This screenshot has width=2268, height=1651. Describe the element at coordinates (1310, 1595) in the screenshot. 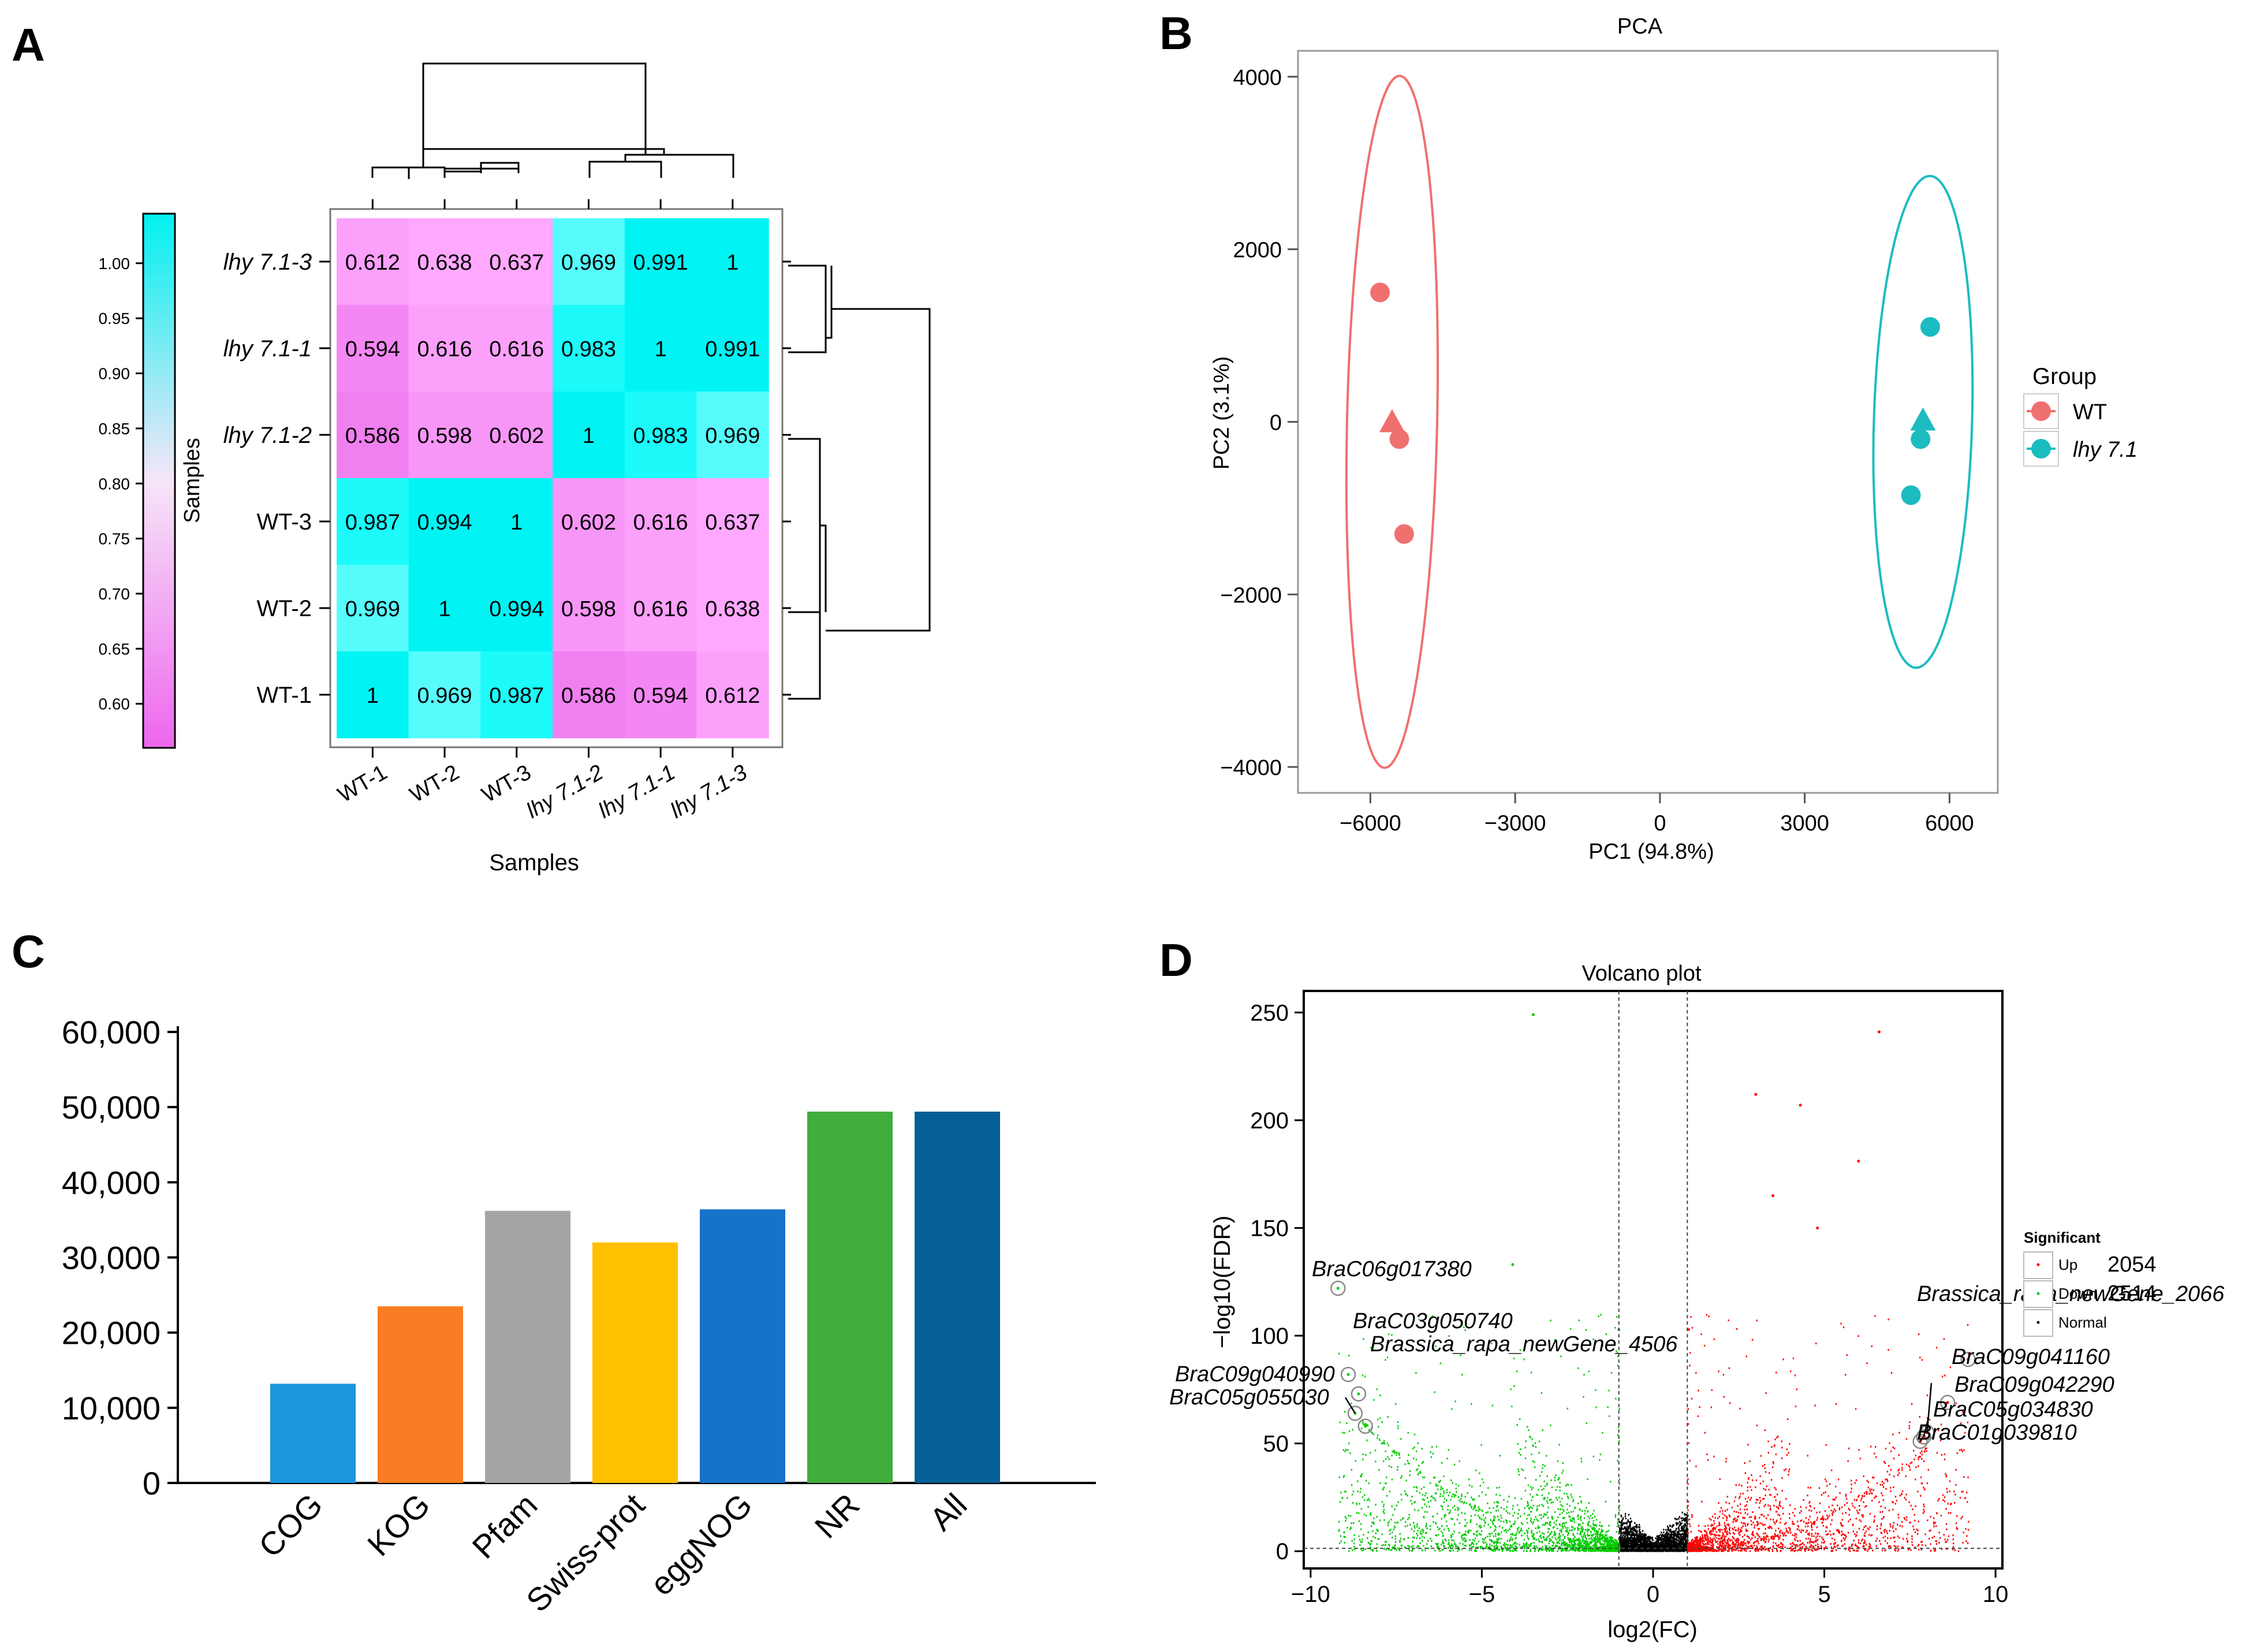

I see `volcano-x-tick-label: −10` at that location.